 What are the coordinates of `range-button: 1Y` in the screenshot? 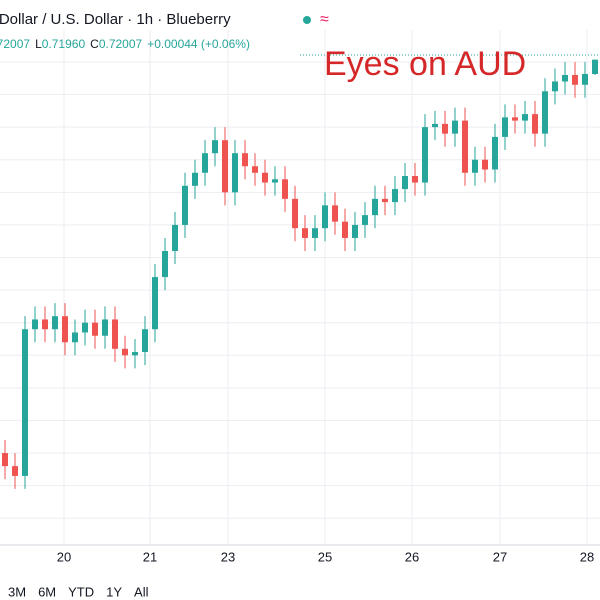 It's located at (114, 591).